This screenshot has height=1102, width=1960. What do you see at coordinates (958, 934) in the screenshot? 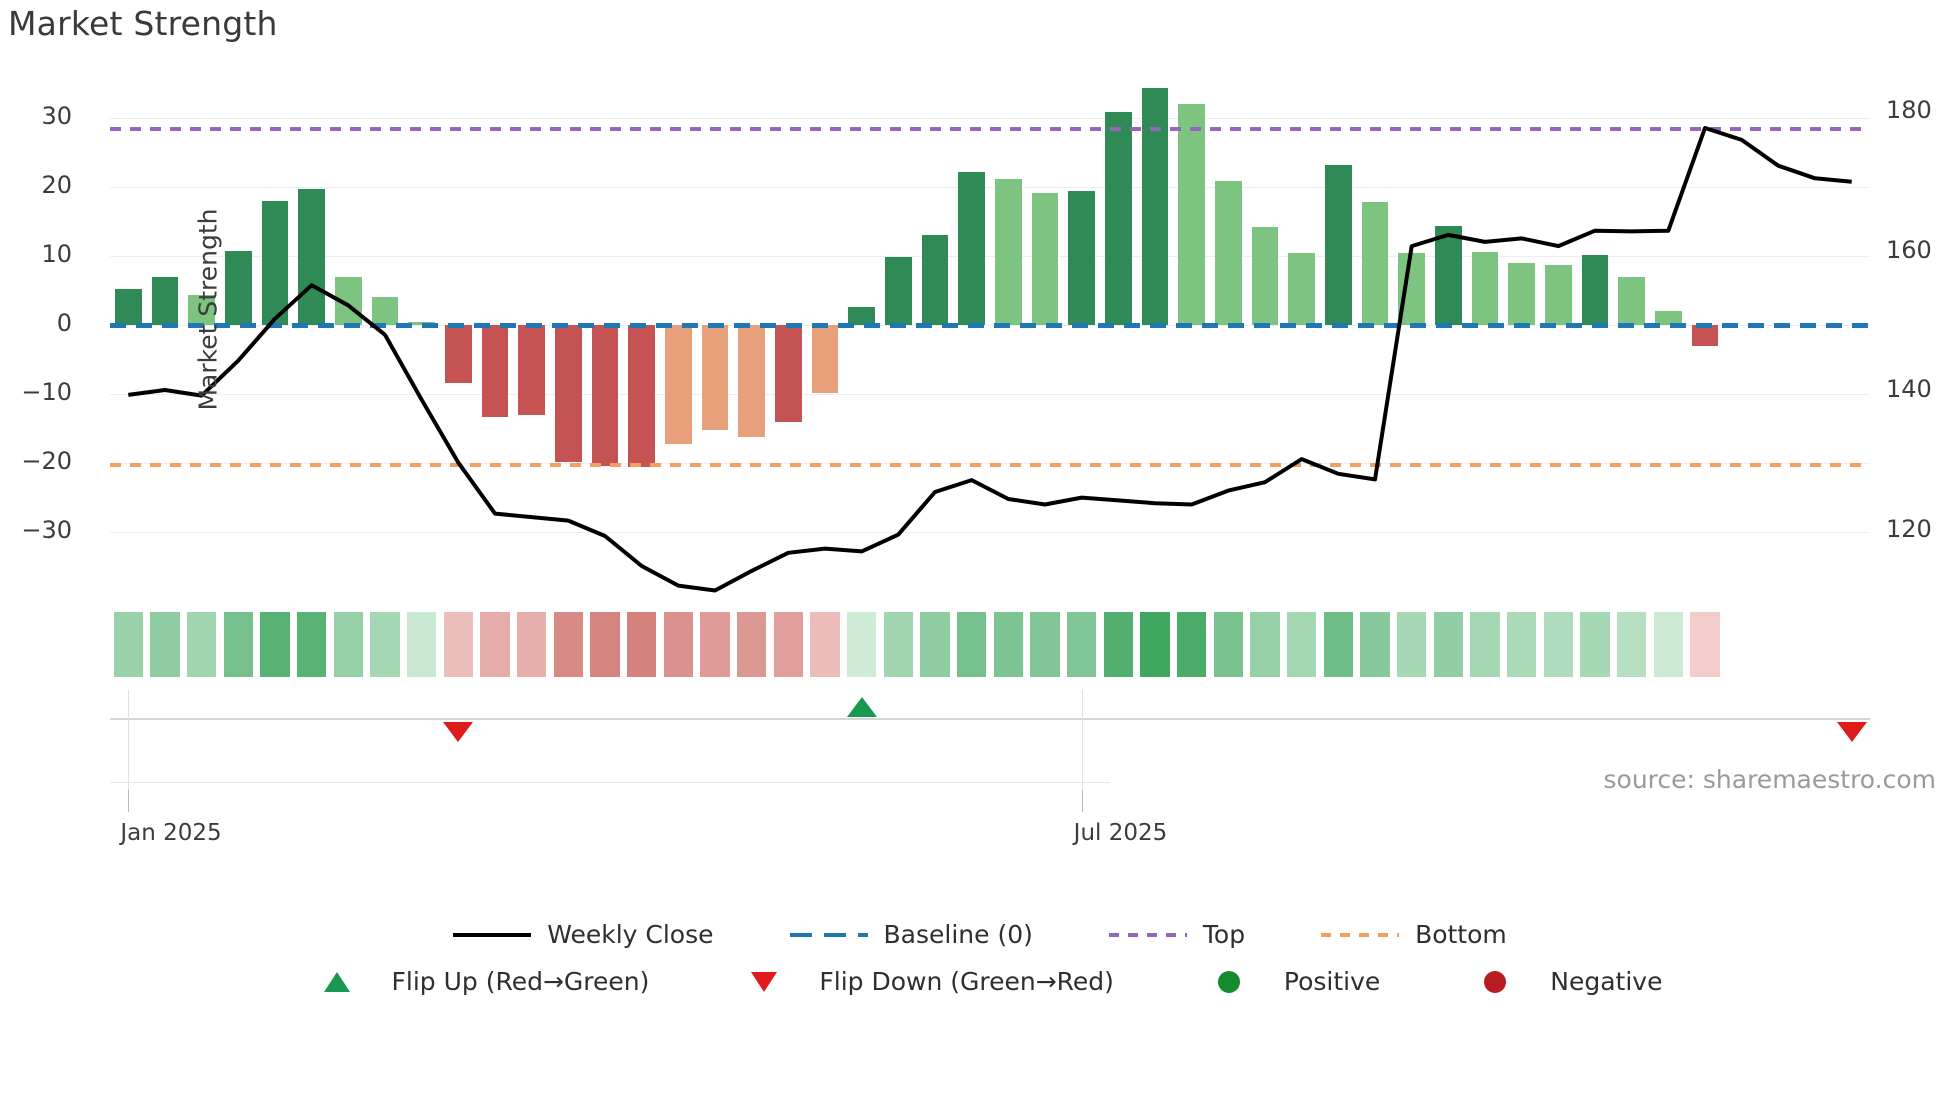
I see `legend-label: Baseline (0)` at bounding box center [958, 934].